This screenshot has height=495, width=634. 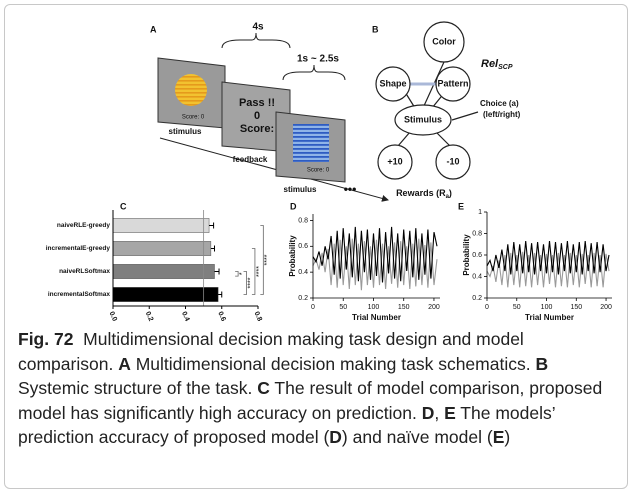 I want to click on x-tick-label: 0.4, so click(x=185, y=317).